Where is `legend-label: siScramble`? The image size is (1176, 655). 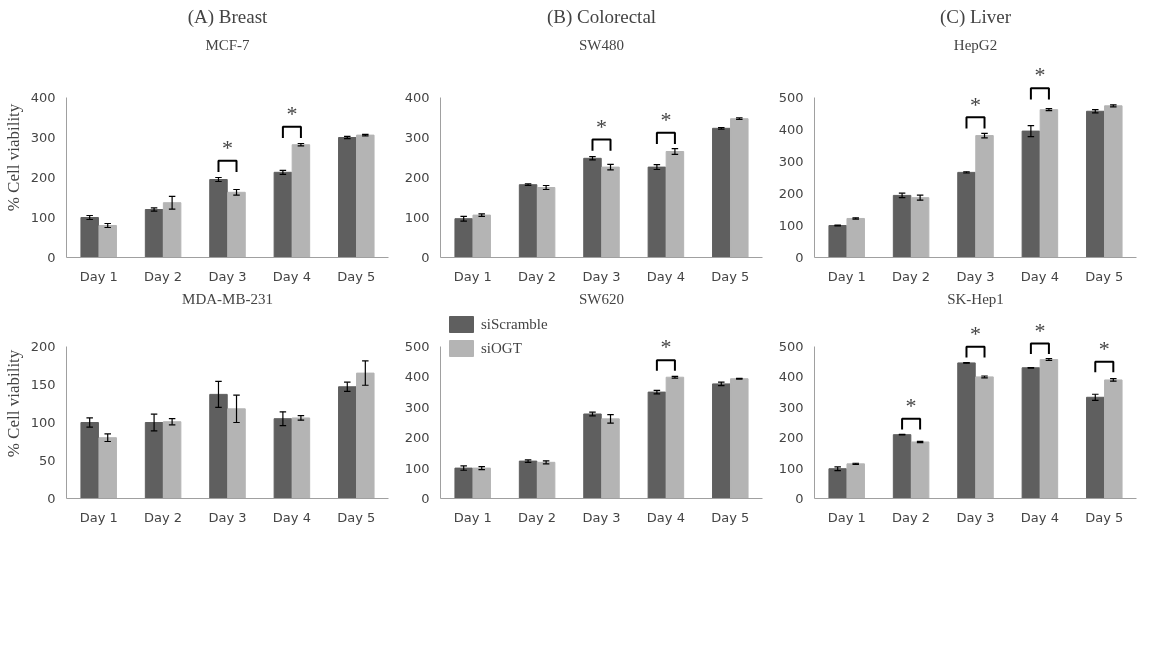
legend-label: siScramble is located at coordinates (514, 324).